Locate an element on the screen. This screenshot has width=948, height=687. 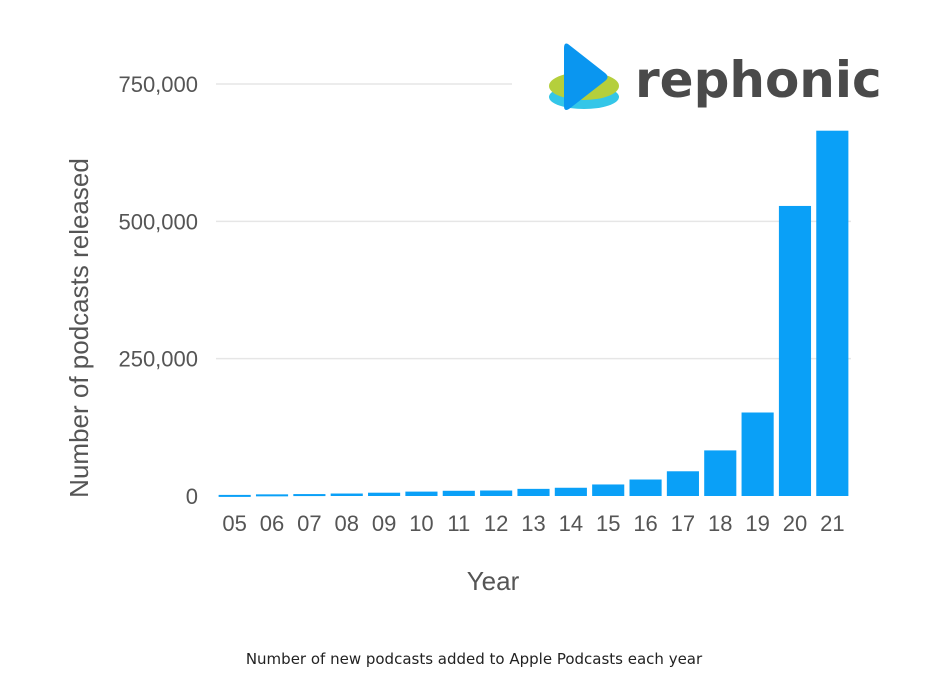
rephonic-logo-text: rephonic is located at coordinates (758, 80).